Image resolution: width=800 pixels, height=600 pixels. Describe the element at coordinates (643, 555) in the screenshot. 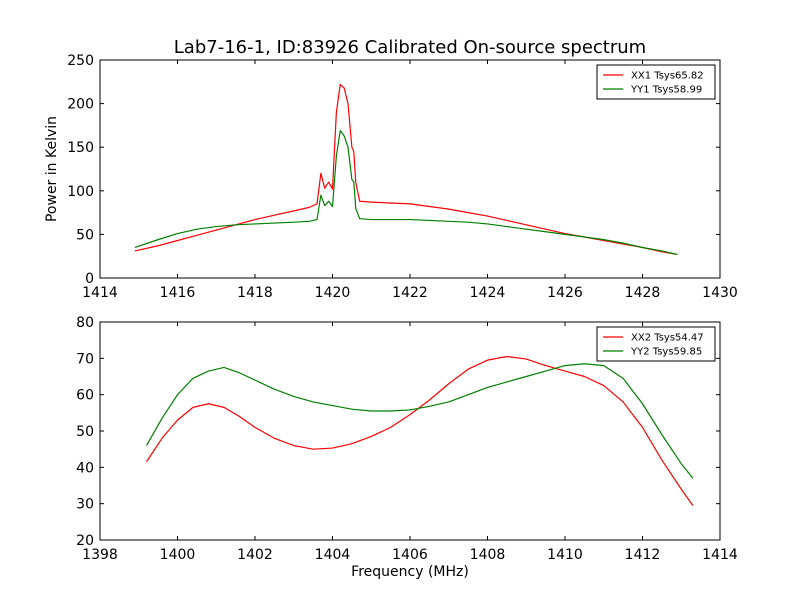

I see `x-tick-label: 1412` at that location.